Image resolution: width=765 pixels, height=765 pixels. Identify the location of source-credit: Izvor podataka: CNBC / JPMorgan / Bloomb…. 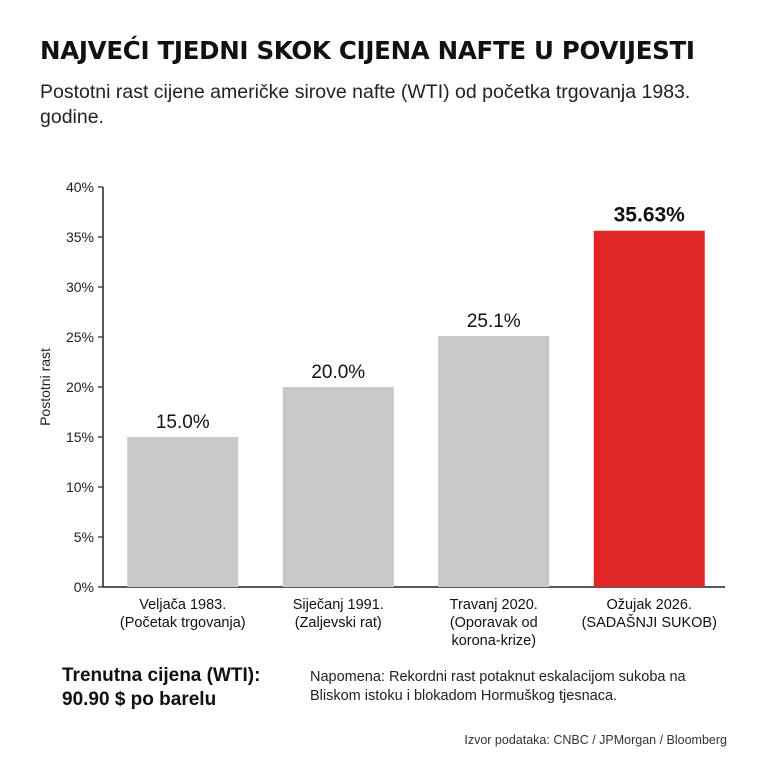
(595, 740).